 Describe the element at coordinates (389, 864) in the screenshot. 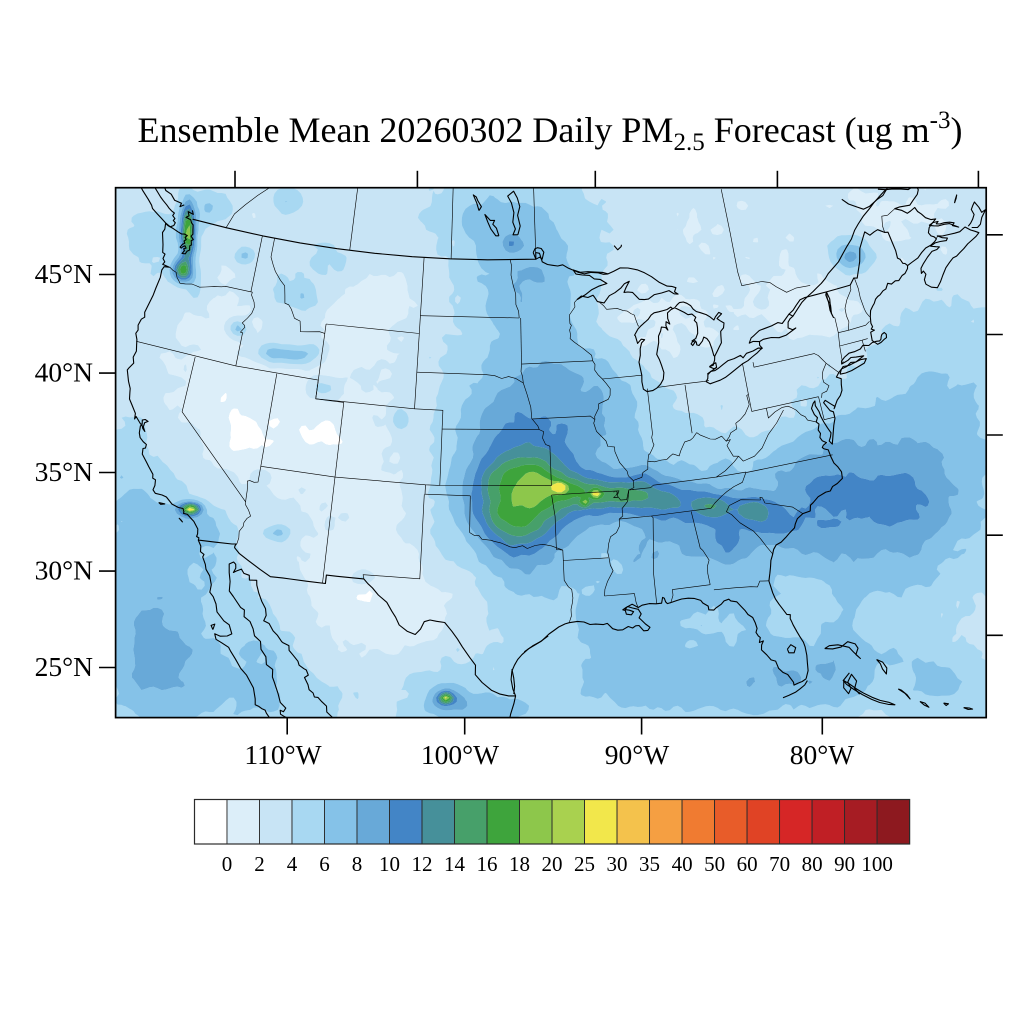

I see `svg-text: 10` at that location.